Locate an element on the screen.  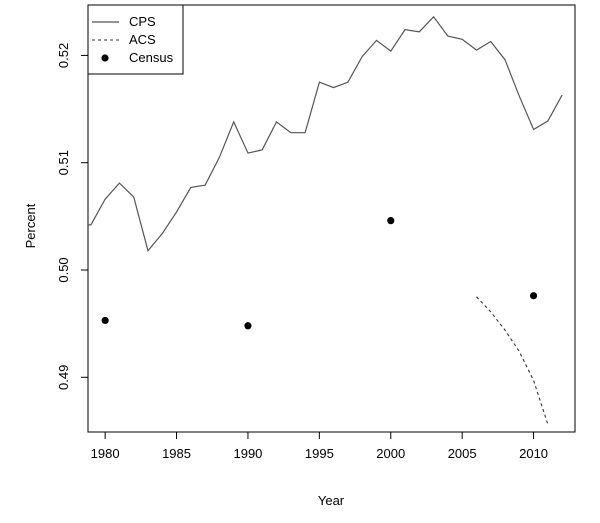
x-tick-label: 1995 is located at coordinates (319, 453).